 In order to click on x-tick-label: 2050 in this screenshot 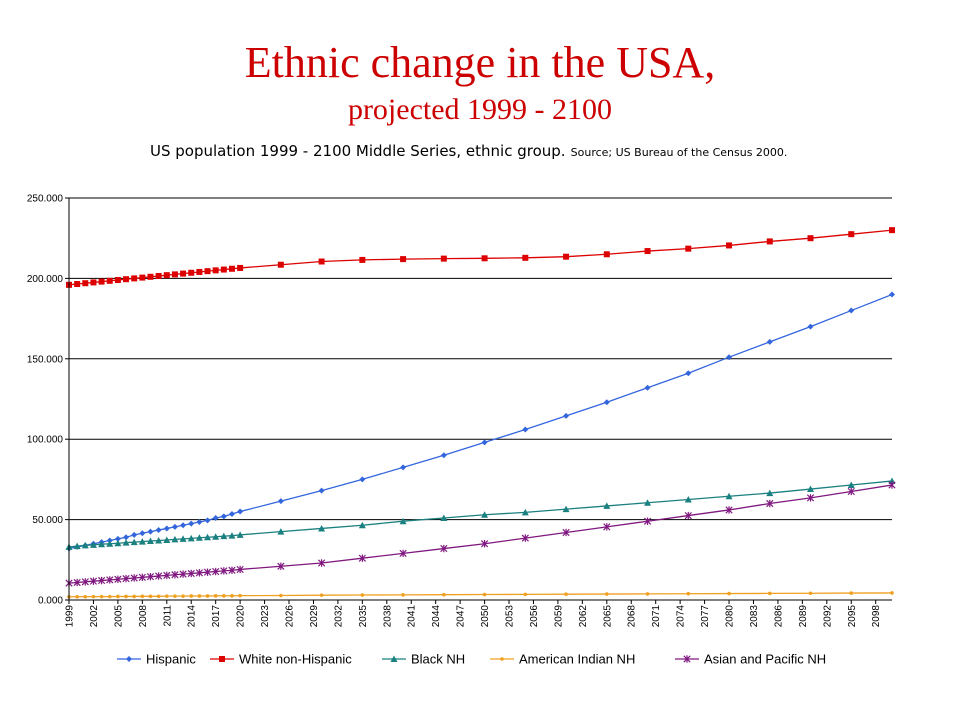, I will do `click(485, 616)`.